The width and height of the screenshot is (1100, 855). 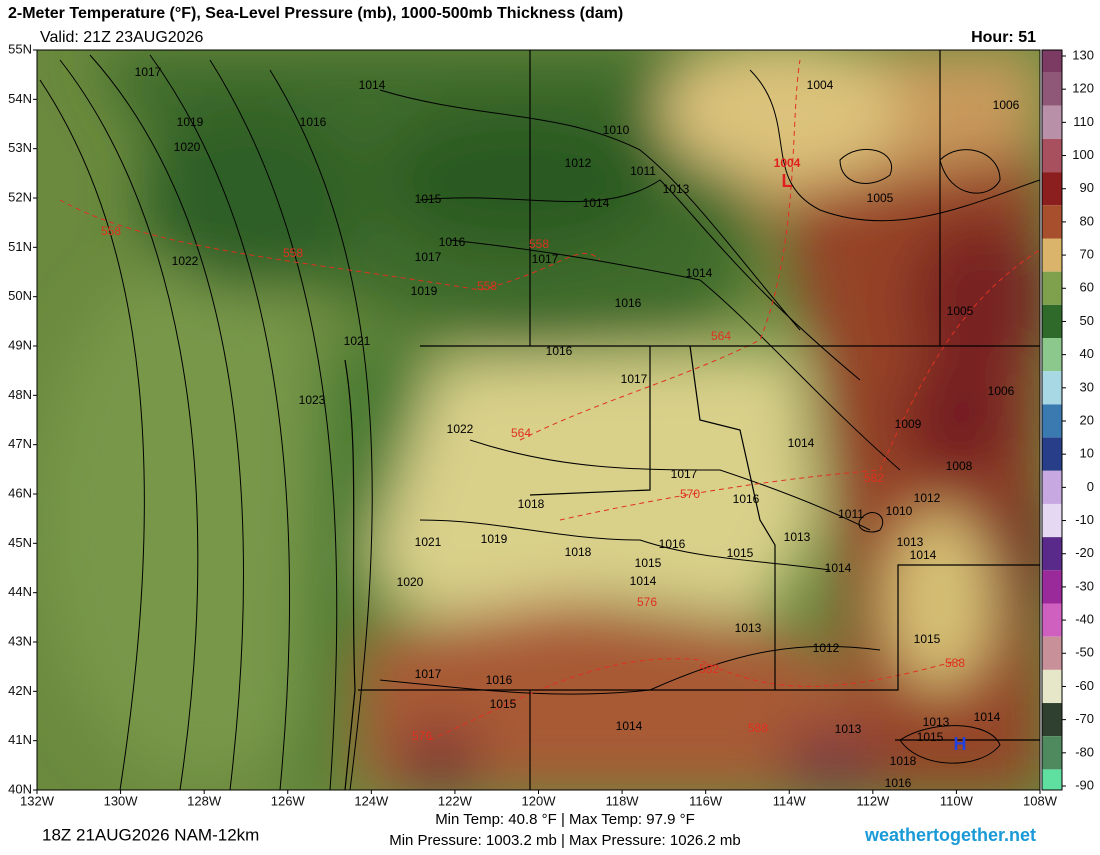 What do you see at coordinates (422, 736) in the screenshot?
I see `thickness-label: 576` at bounding box center [422, 736].